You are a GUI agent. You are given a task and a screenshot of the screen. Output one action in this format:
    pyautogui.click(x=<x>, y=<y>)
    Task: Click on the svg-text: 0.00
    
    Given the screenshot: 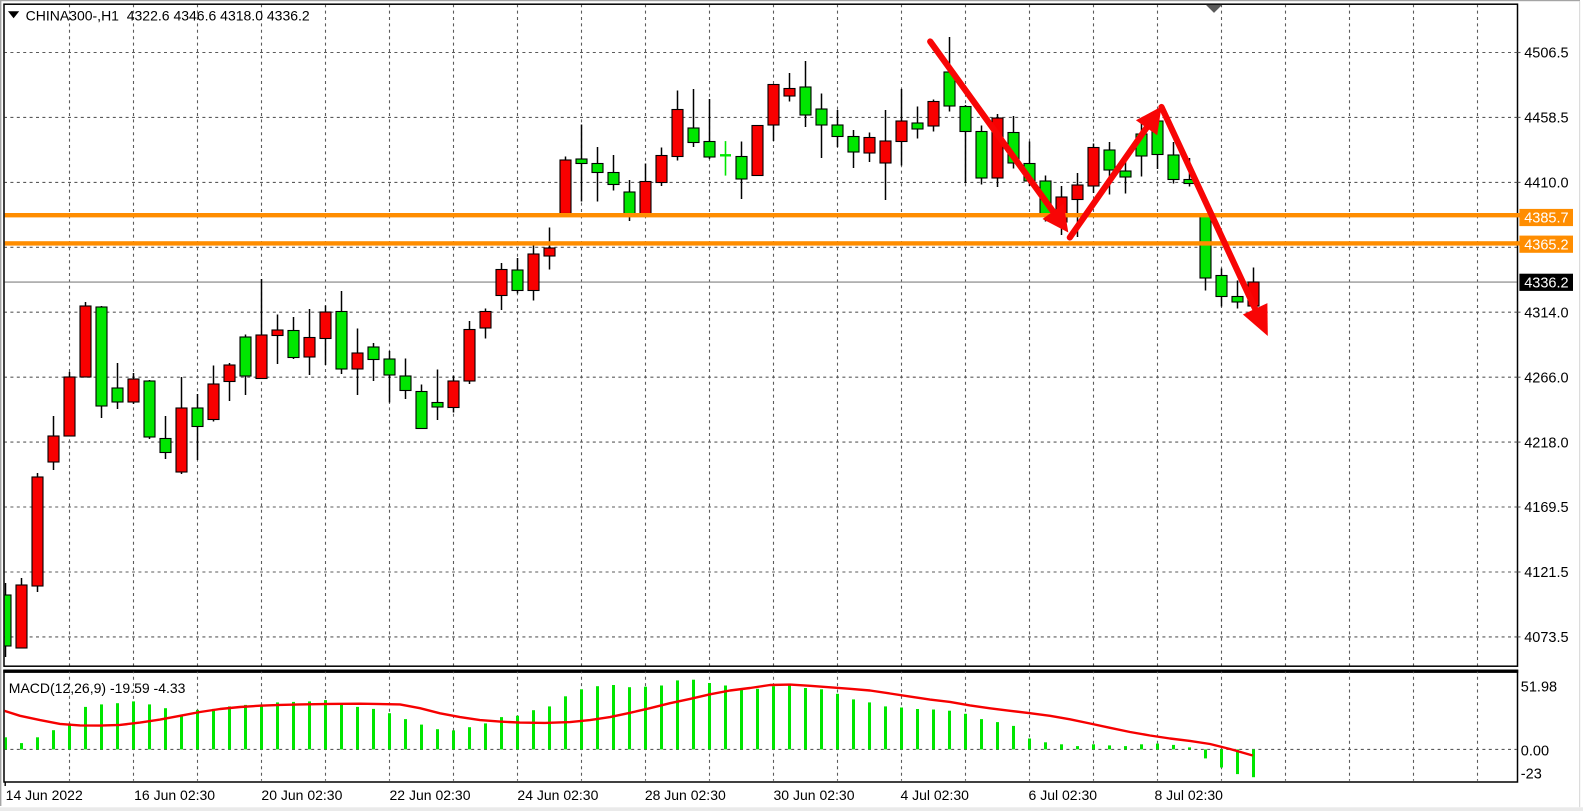 What is the action you would take?
    pyautogui.click(x=1535, y=752)
    